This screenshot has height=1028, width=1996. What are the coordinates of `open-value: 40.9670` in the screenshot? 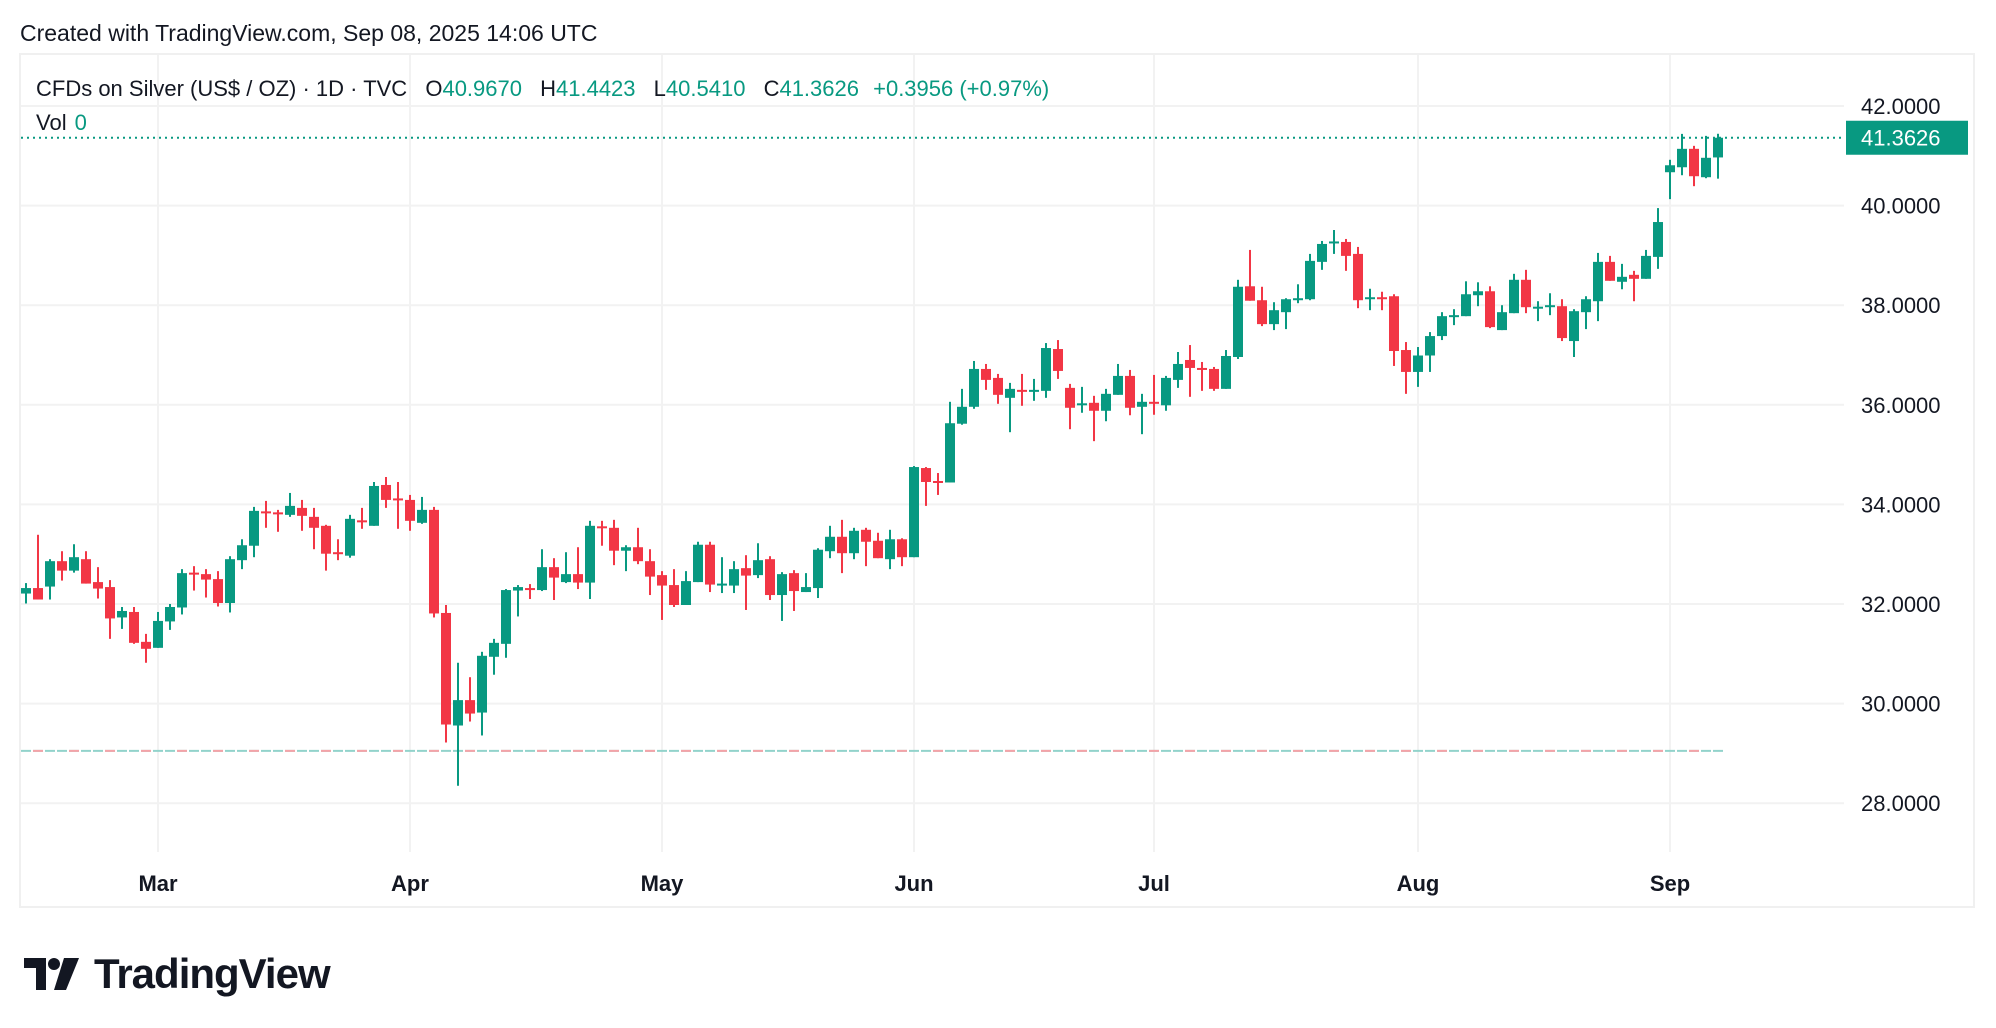 It's located at (482, 88).